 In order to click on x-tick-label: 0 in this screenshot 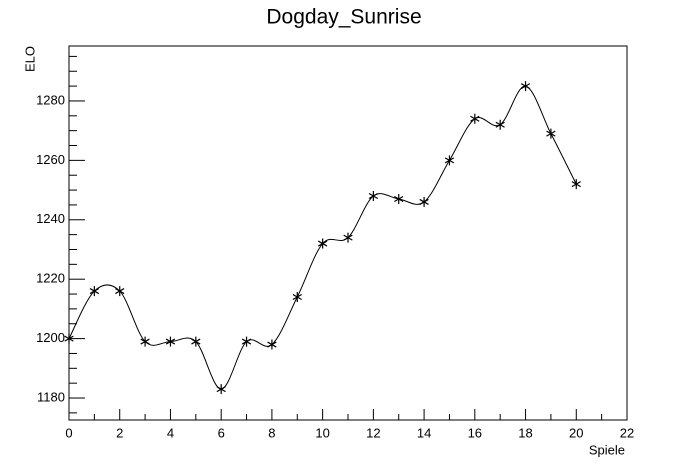, I will do `click(68, 432)`.